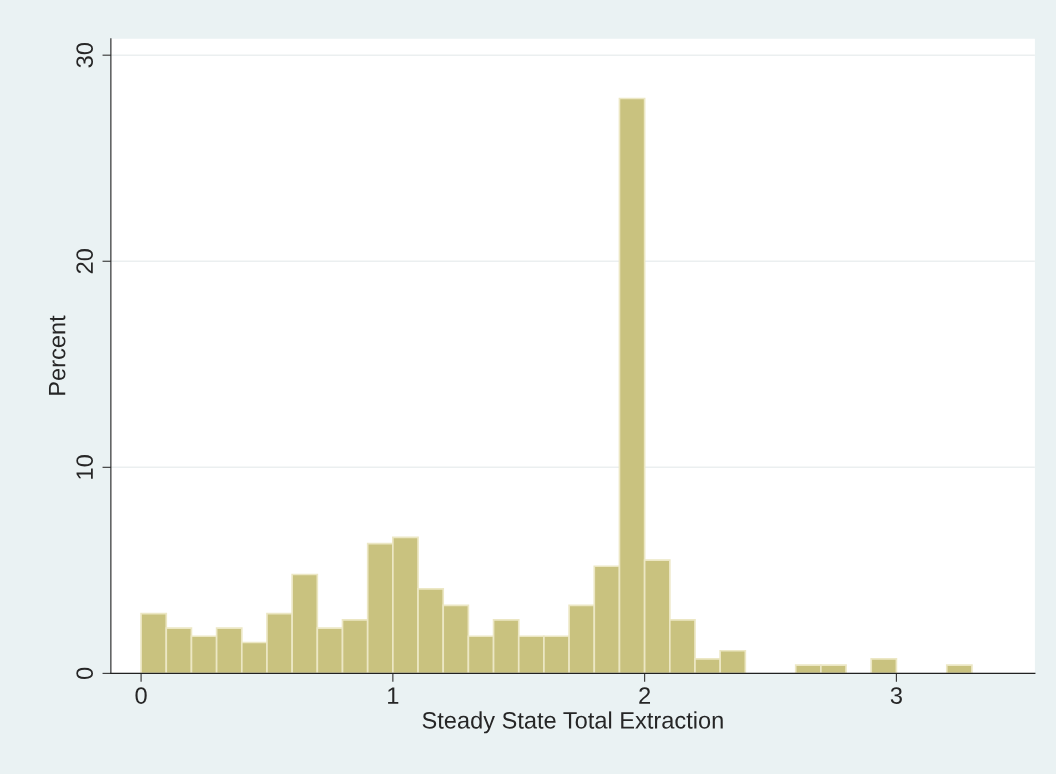 The height and width of the screenshot is (774, 1056). I want to click on x-tick-label: 3, so click(896, 695).